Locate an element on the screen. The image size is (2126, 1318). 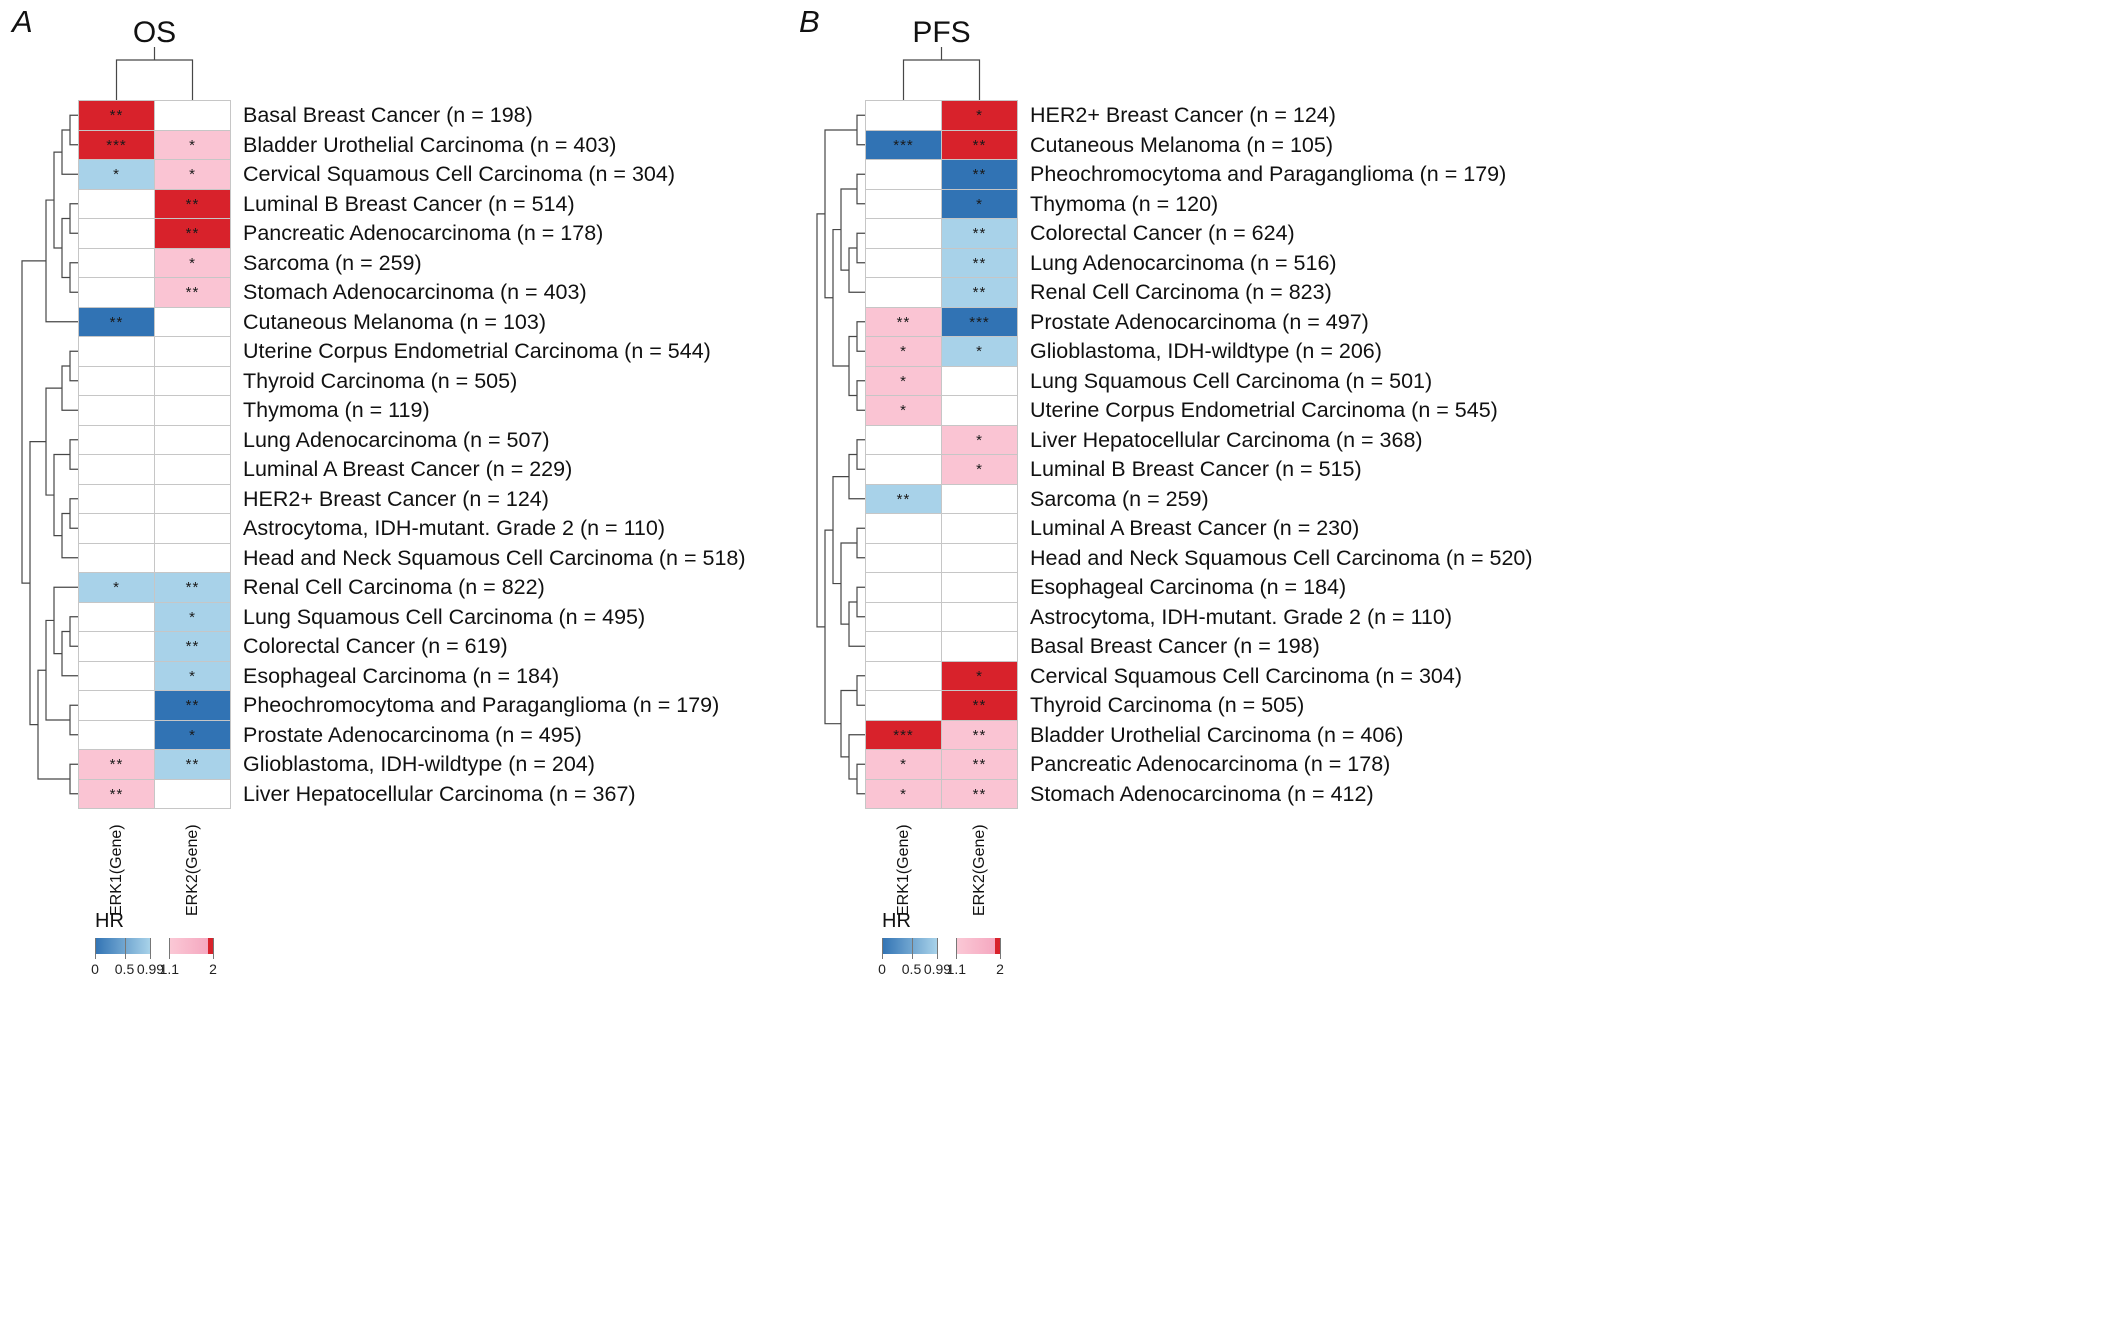
row-label: Stomach Adenocarcinoma (n = 412) is located at coordinates (1202, 793).